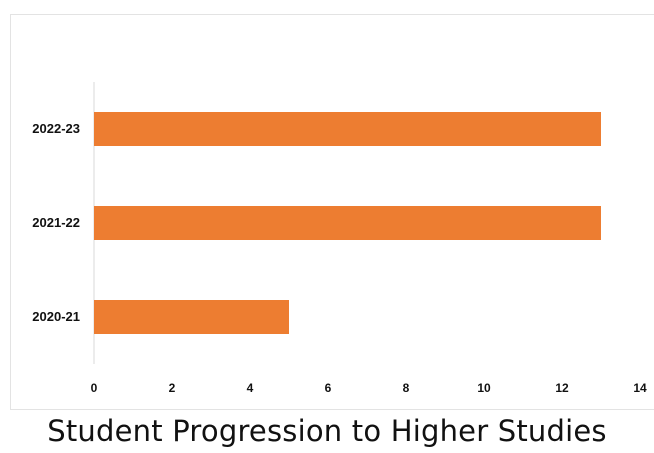  What do you see at coordinates (406, 388) in the screenshot?
I see `x-tick-label-8: 8` at bounding box center [406, 388].